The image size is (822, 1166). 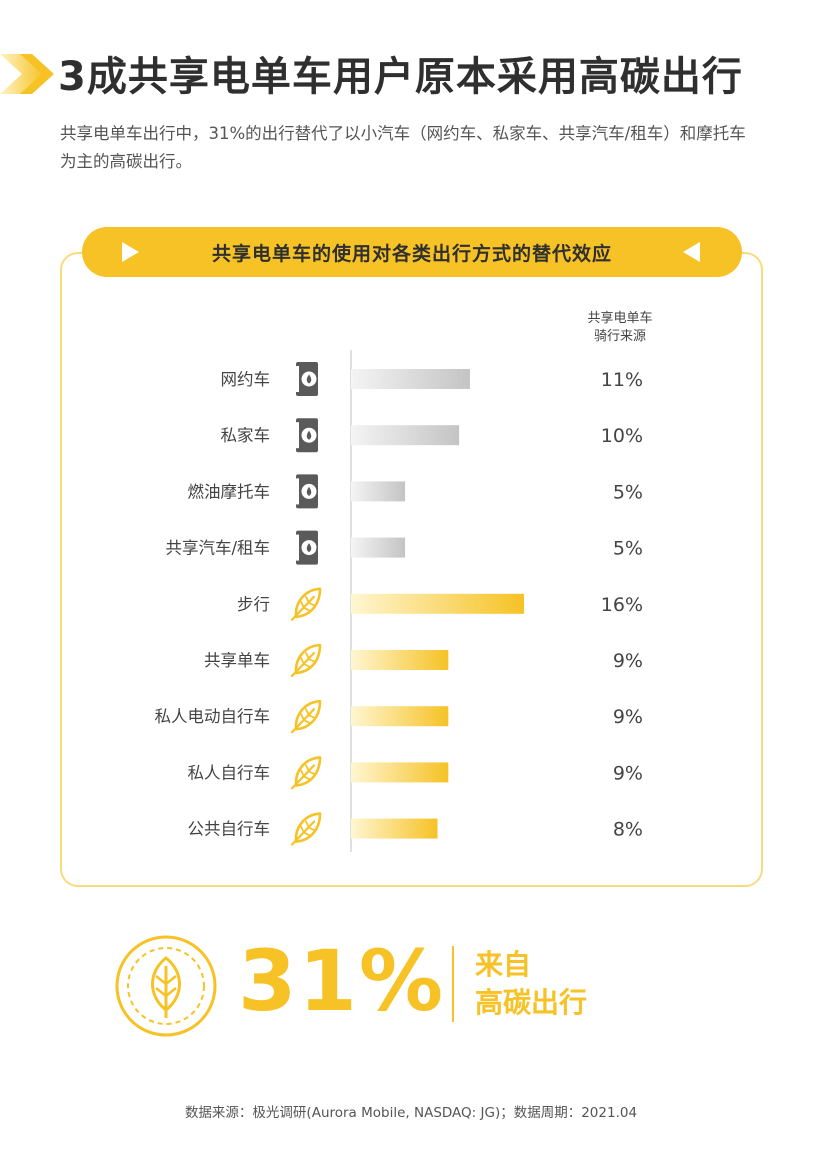 I want to click on category-label: 燃油摩托车, so click(x=229, y=491).